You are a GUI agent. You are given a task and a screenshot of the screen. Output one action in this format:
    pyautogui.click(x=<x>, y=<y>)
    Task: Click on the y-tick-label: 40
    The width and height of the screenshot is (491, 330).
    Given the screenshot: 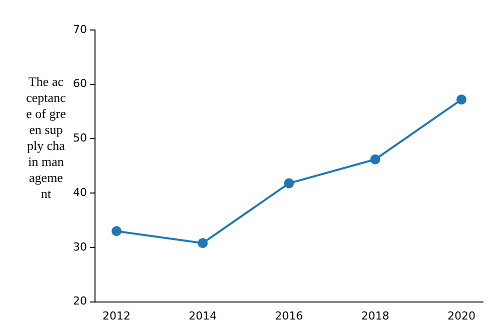 What is the action you would take?
    pyautogui.click(x=79, y=192)
    